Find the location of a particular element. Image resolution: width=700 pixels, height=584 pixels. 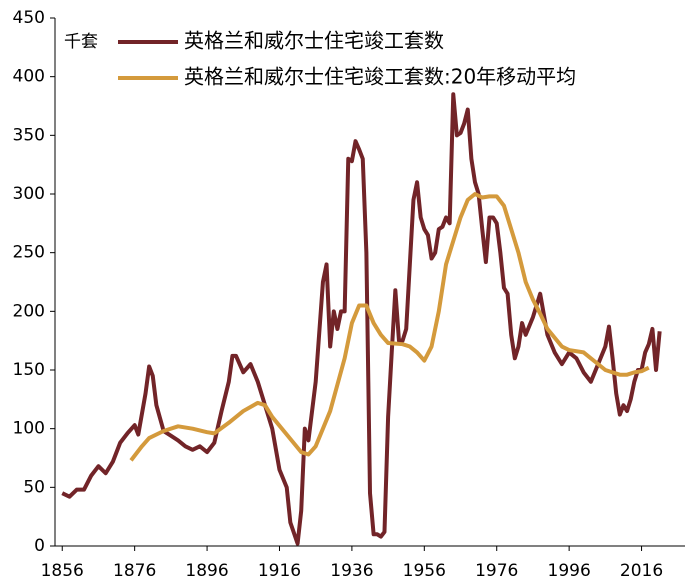

x-tick-label: 1936 is located at coordinates (351, 571).